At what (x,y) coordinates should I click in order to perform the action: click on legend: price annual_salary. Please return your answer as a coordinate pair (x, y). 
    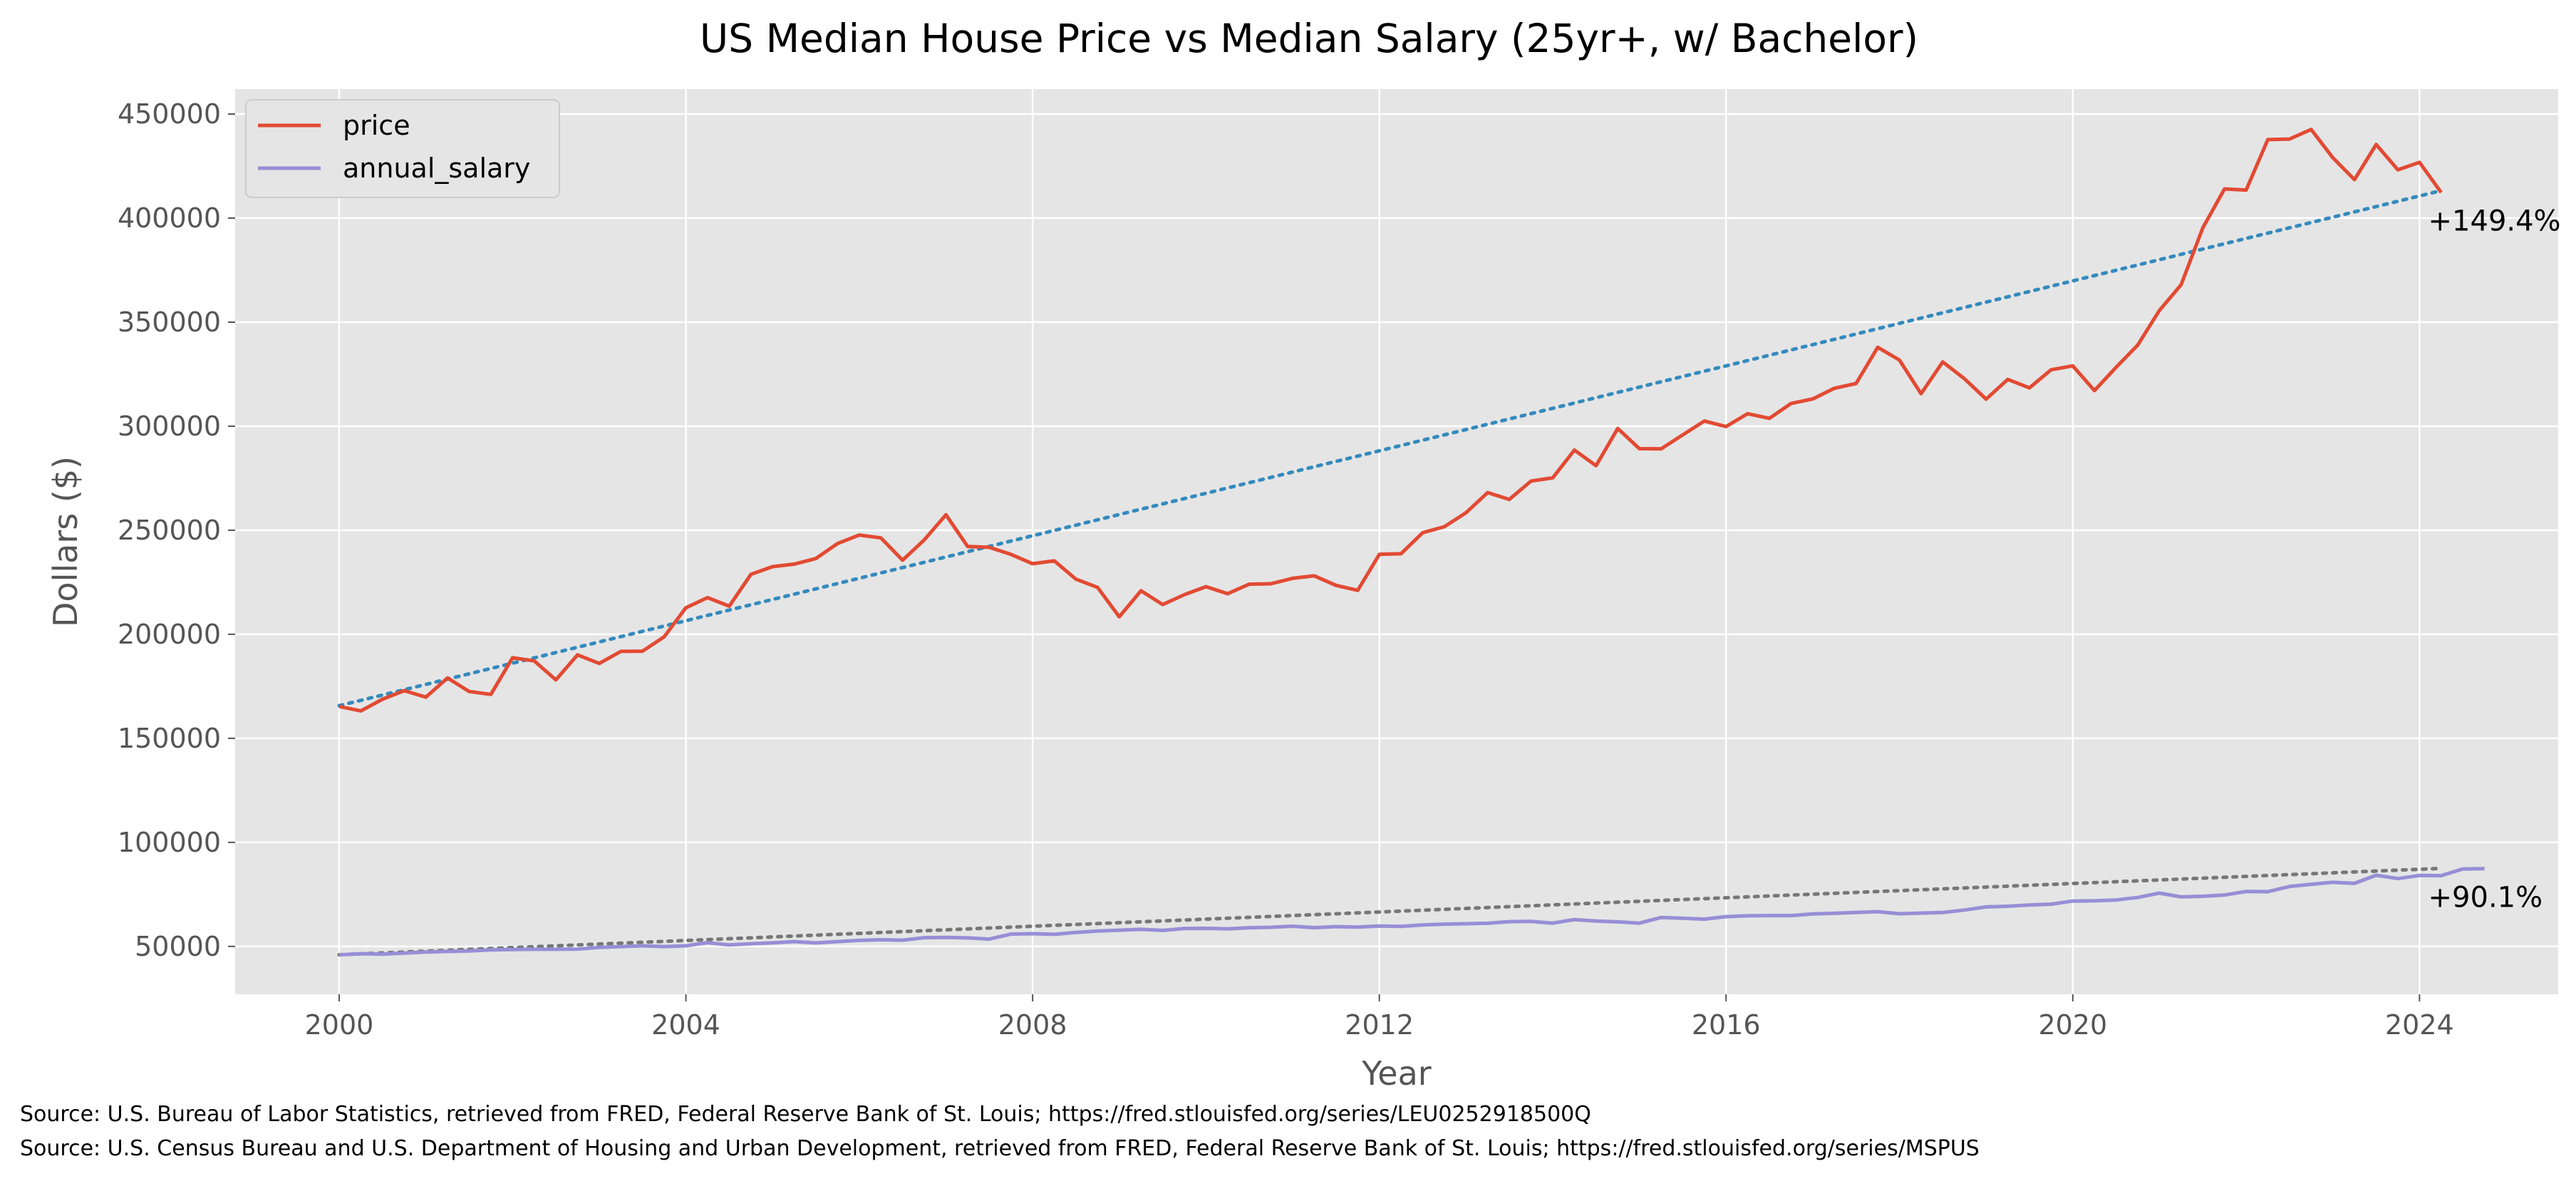
    Looking at the image, I should click on (402, 148).